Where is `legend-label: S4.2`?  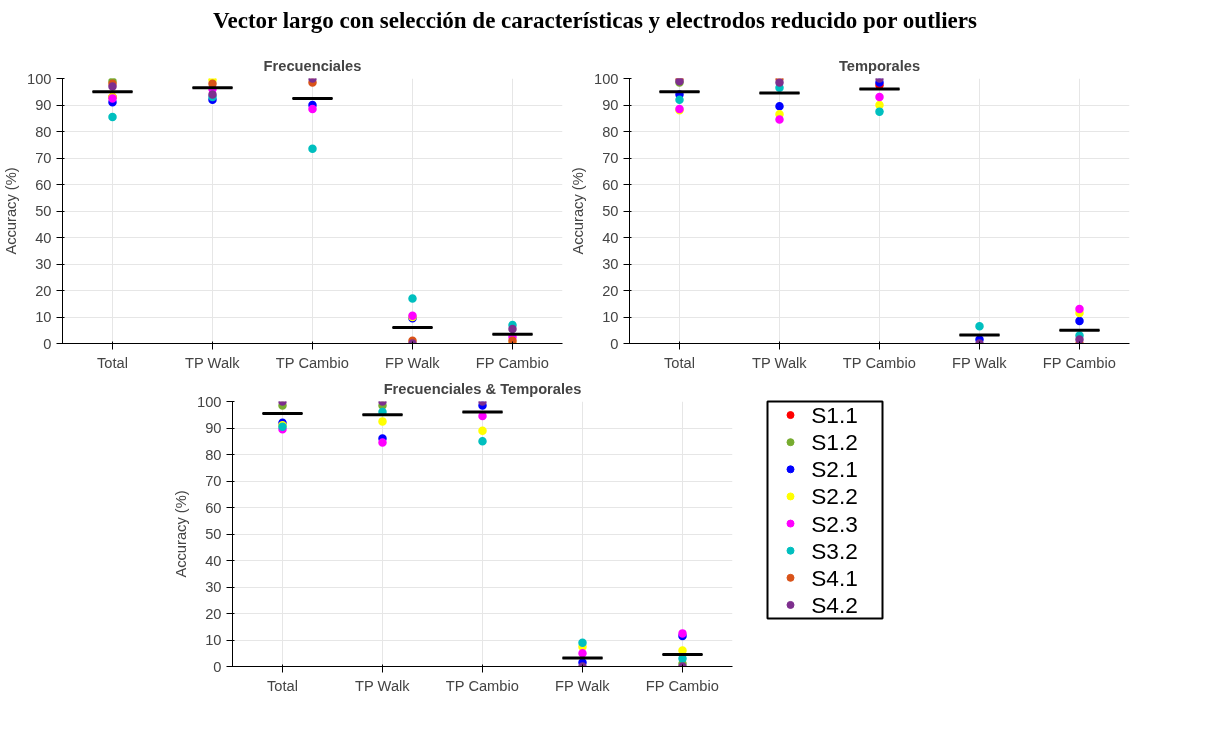 legend-label: S4.2 is located at coordinates (834, 604).